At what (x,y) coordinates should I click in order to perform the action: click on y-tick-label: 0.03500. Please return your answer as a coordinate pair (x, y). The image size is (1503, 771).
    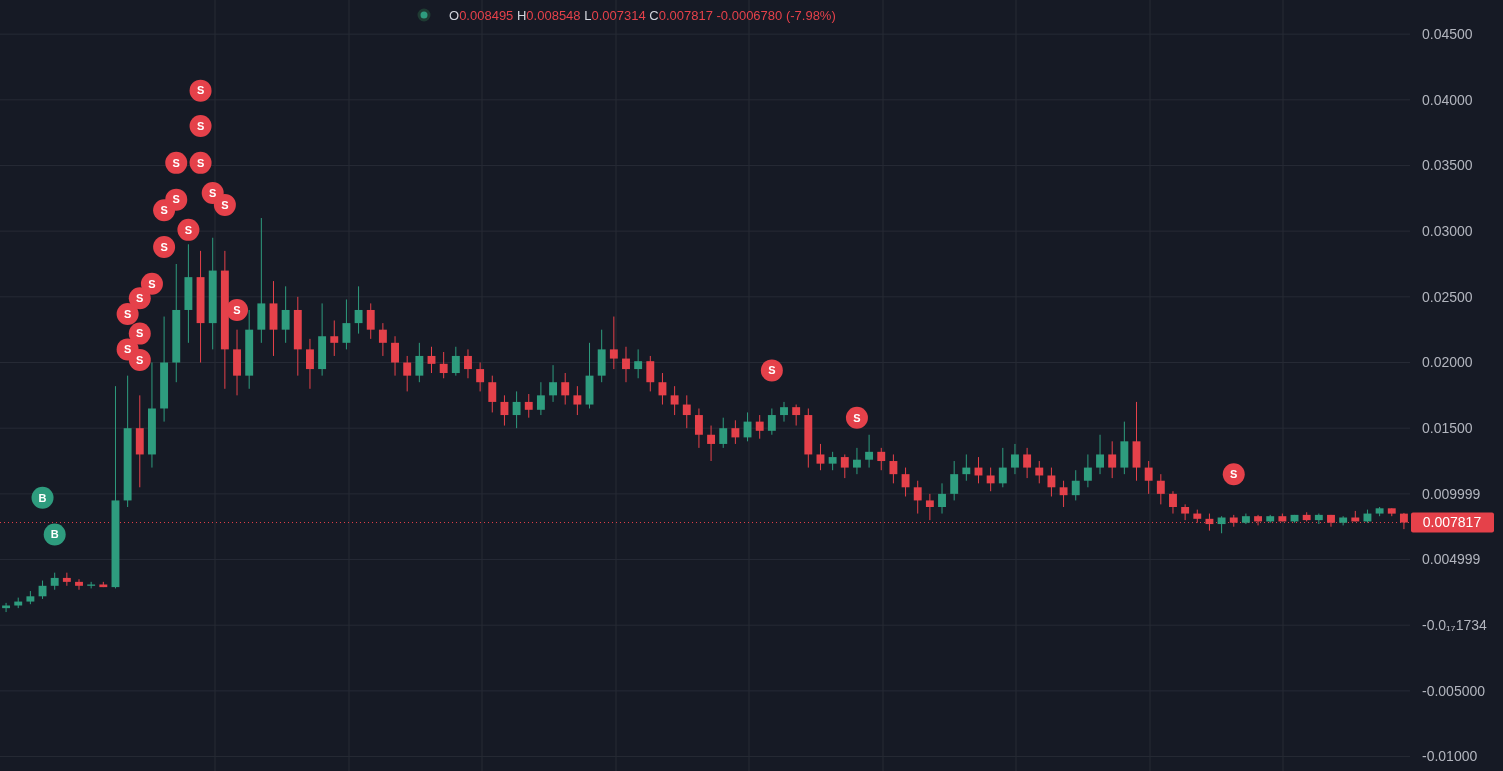
    Looking at the image, I should click on (1447, 165).